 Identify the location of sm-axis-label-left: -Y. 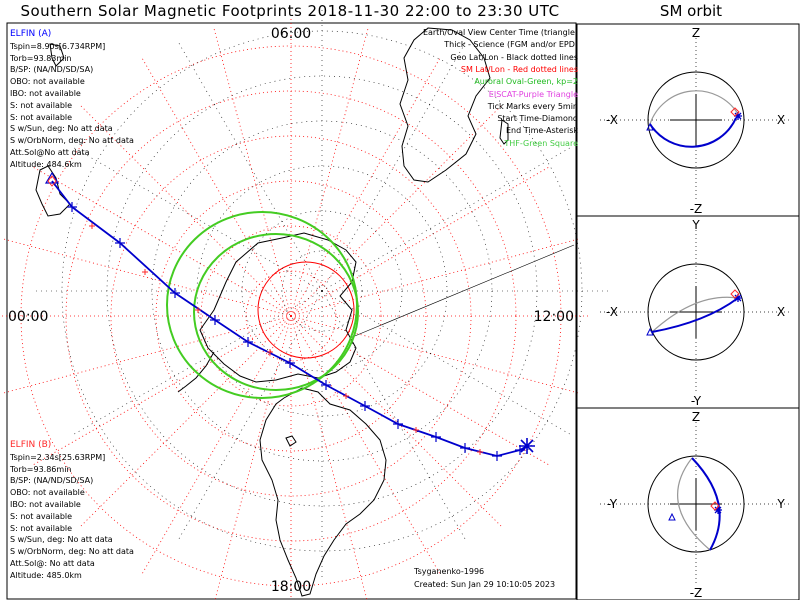
(612, 504).